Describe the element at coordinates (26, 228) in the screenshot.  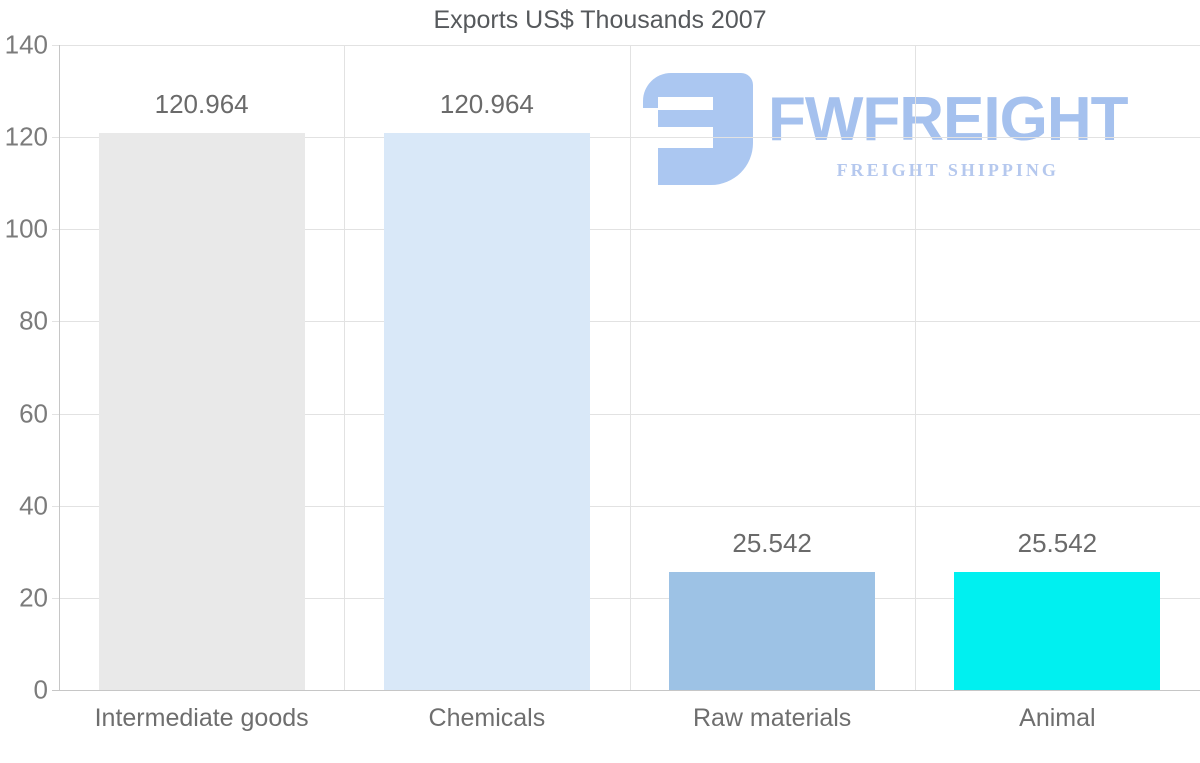
I see `y-axis-tick-label: 100` at that location.